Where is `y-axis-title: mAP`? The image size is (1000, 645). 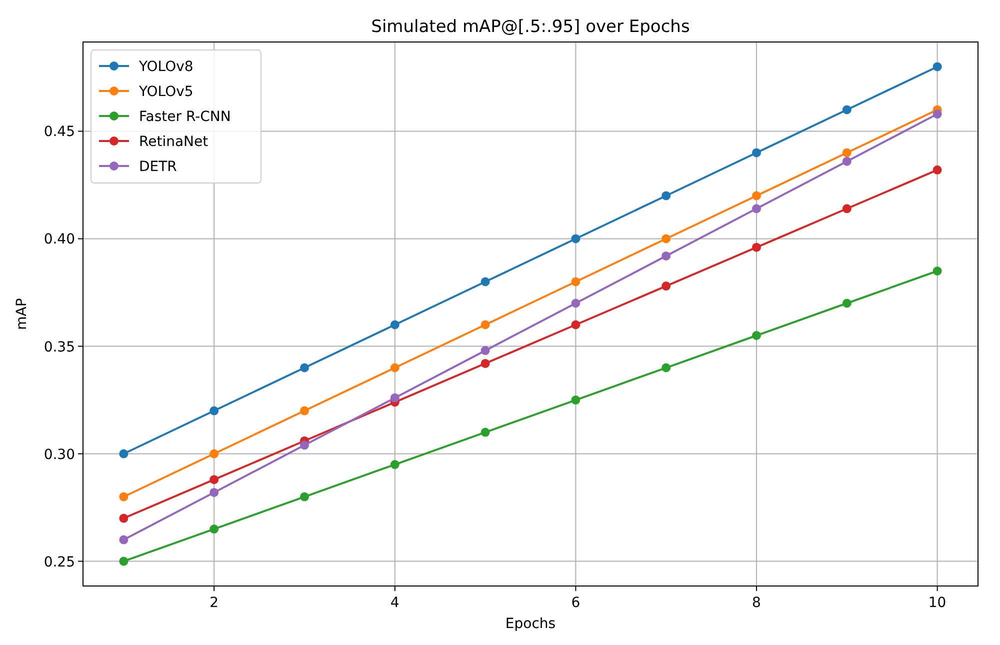 y-axis-title: mAP is located at coordinates (22, 314).